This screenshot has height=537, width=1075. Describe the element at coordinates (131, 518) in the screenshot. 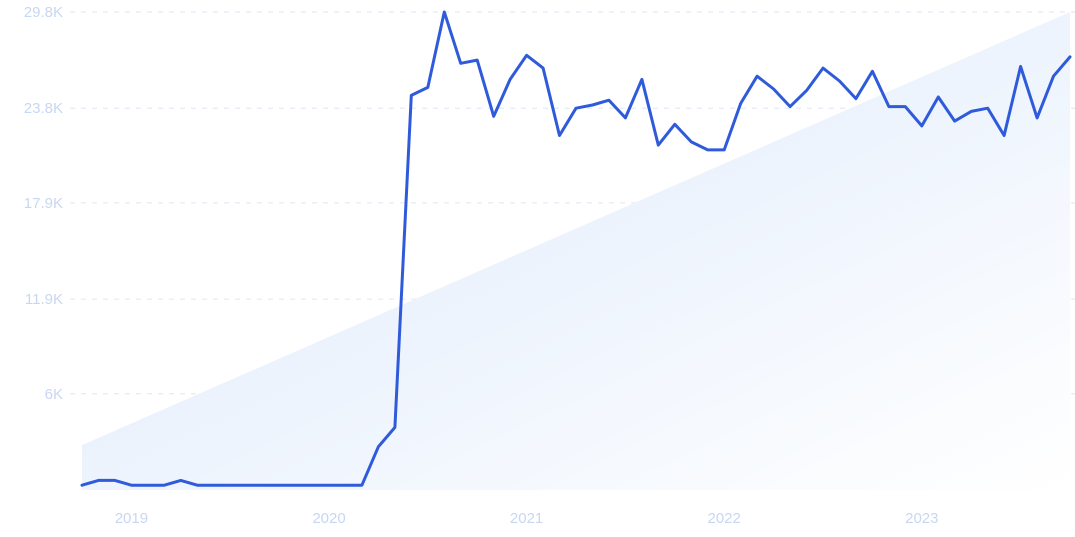

I see `x-tick-label: 2019` at that location.